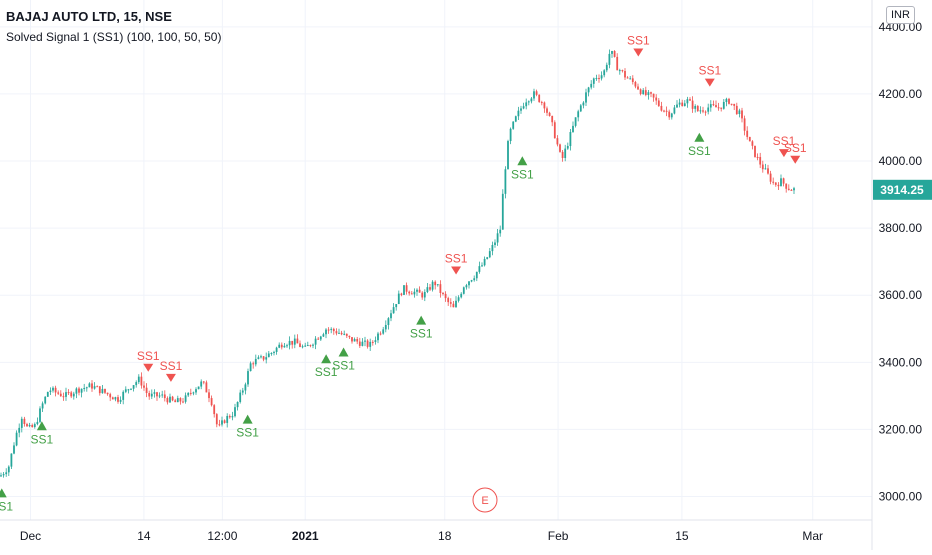  What do you see at coordinates (421, 536) in the screenshot?
I see `time-axis: Dec 14 12:00 2021 18 Feb 15 Mar` at bounding box center [421, 536].